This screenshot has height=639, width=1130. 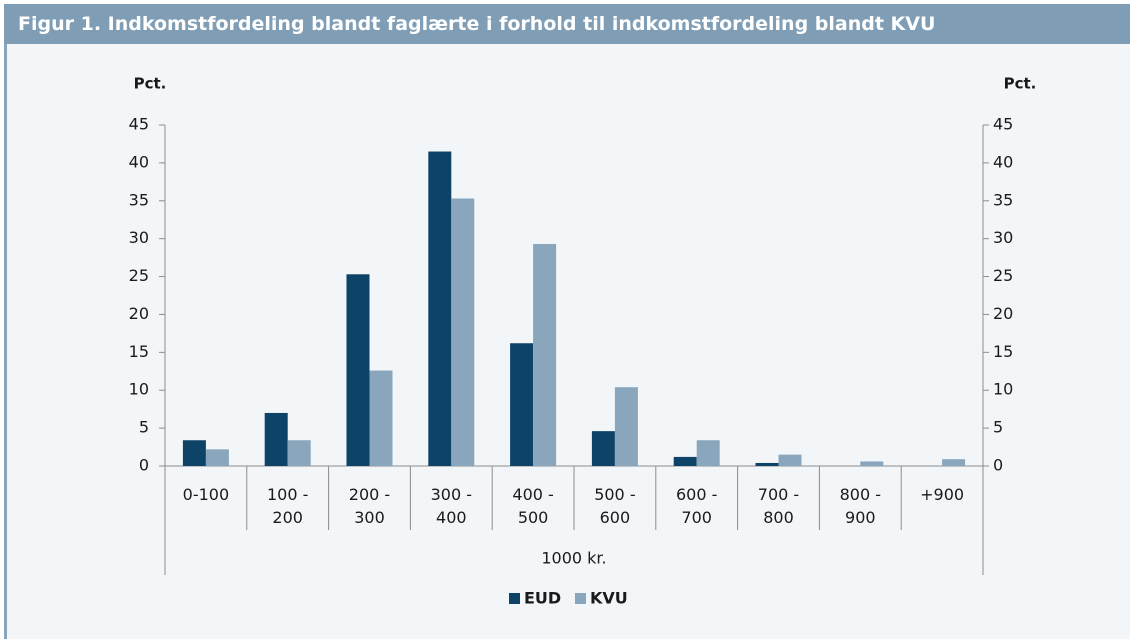 I want to click on y-tick-label: 35, so click(x=139, y=199).